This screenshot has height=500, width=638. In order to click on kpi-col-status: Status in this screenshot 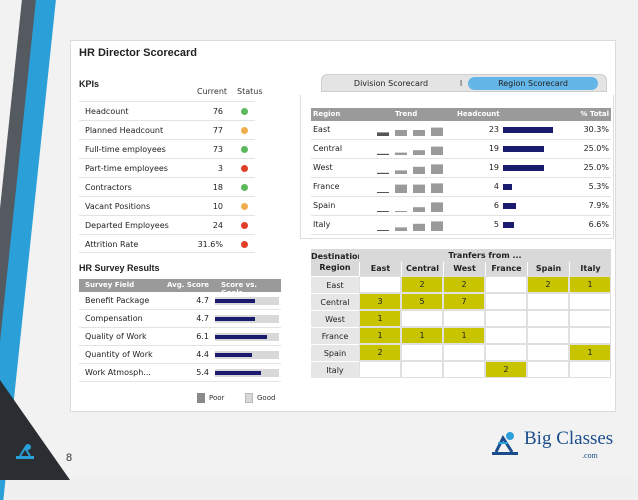, I will do `click(250, 91)`.